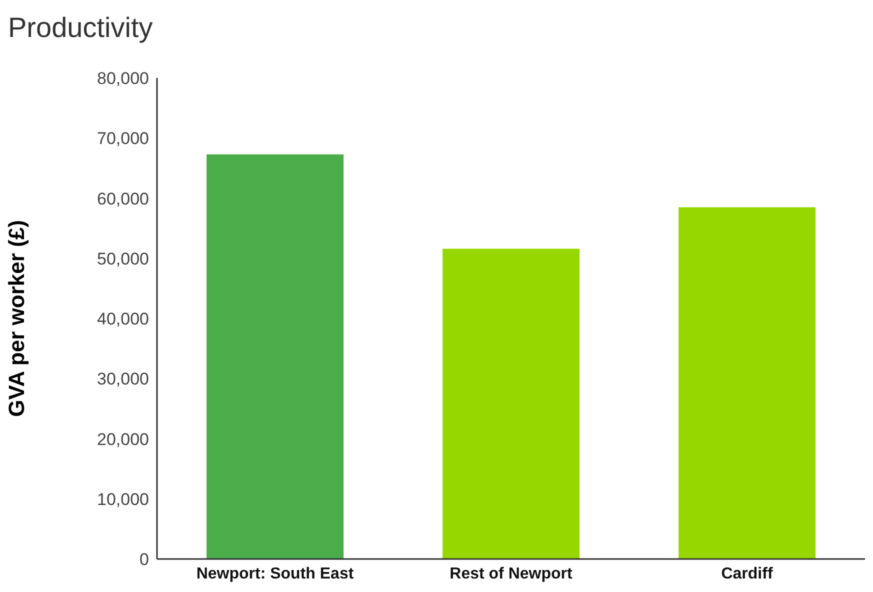  Describe the element at coordinates (512, 573) in the screenshot. I see `x-tick-label: Rest of Newport` at that location.